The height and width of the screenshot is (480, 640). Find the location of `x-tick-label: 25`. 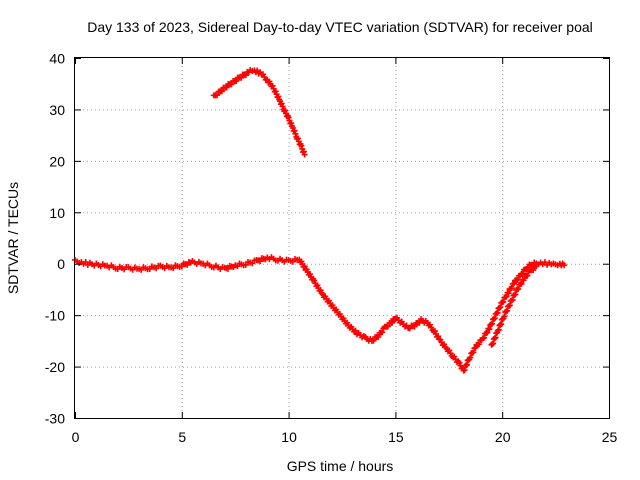

x-tick-label: 25 is located at coordinates (610, 437).